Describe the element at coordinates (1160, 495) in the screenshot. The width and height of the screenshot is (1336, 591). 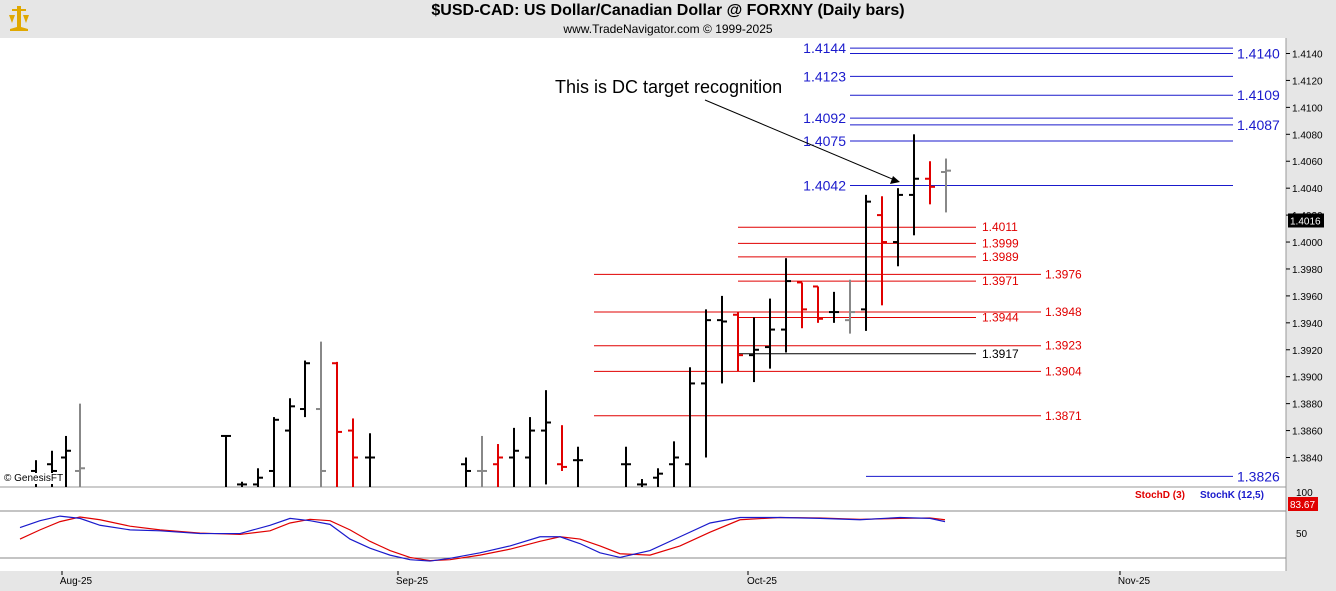
I see `stoch-d-label: StochD (3)` at that location.